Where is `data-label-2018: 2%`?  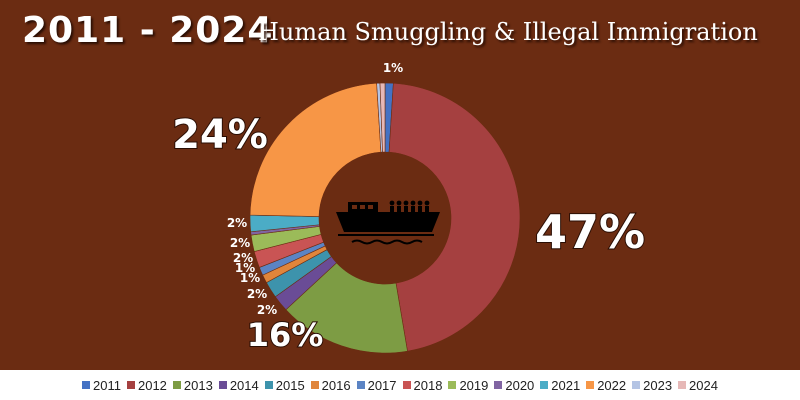 data-label-2018: 2% is located at coordinates (243, 258).